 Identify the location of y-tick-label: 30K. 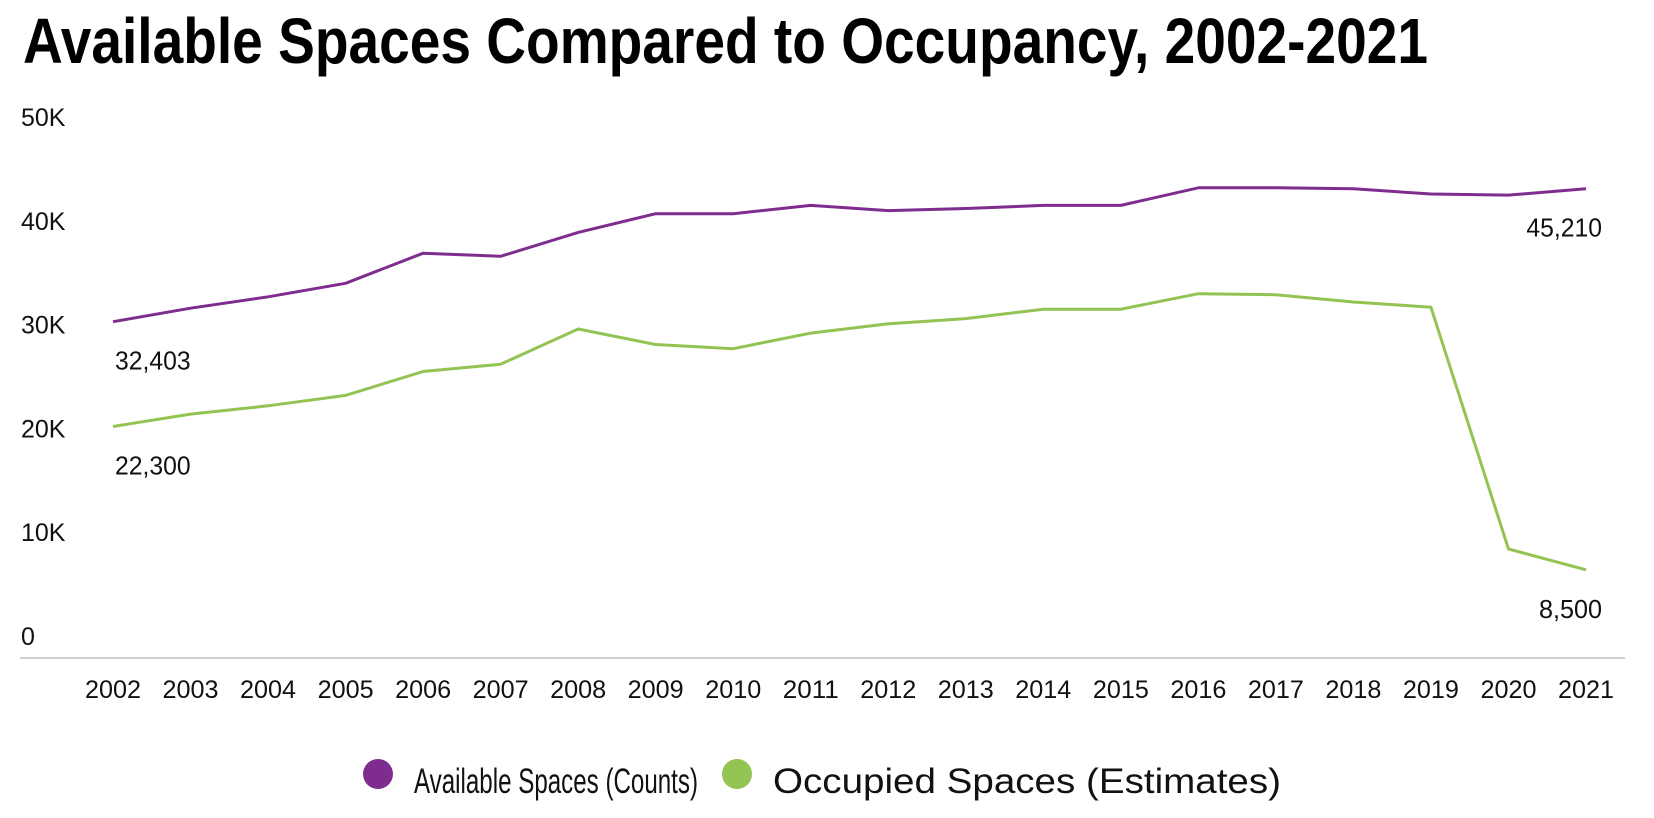
(43, 326).